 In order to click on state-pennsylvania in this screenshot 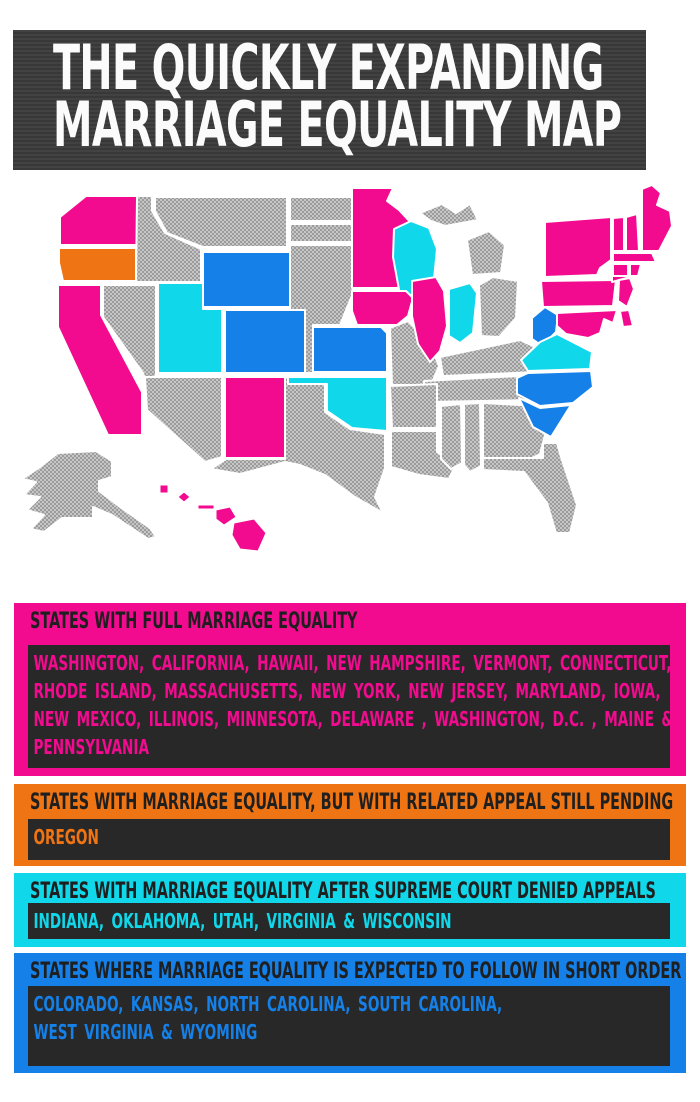, I will do `click(578, 293)`.